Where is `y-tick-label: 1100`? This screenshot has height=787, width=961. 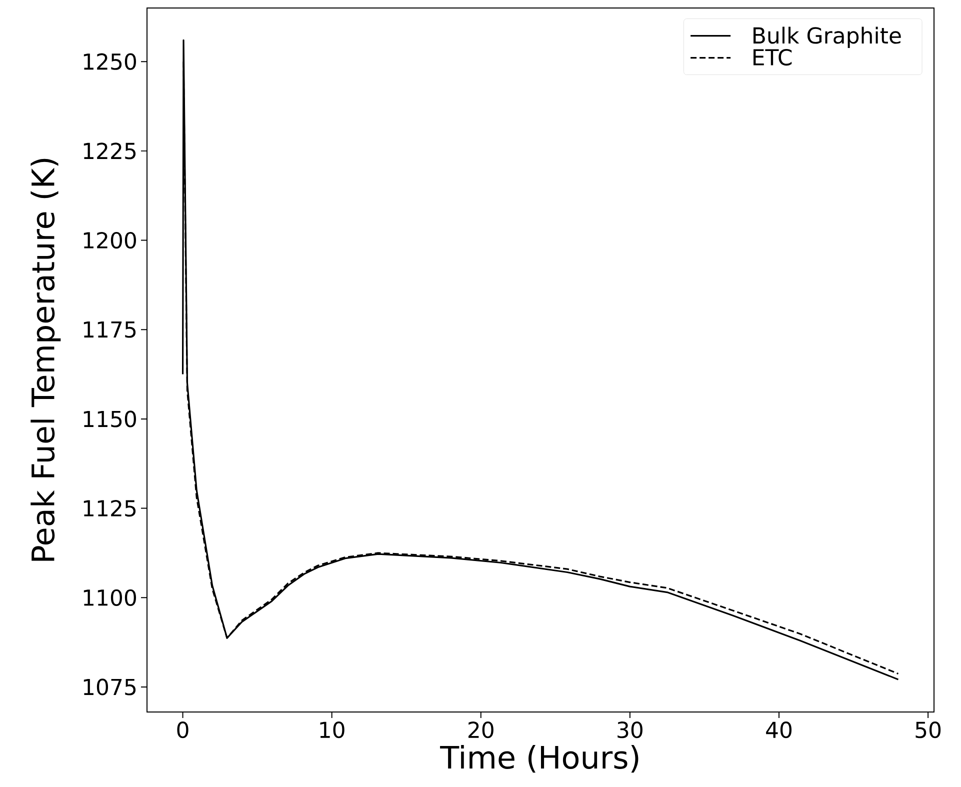 y-tick-label: 1100 is located at coordinates (110, 597).